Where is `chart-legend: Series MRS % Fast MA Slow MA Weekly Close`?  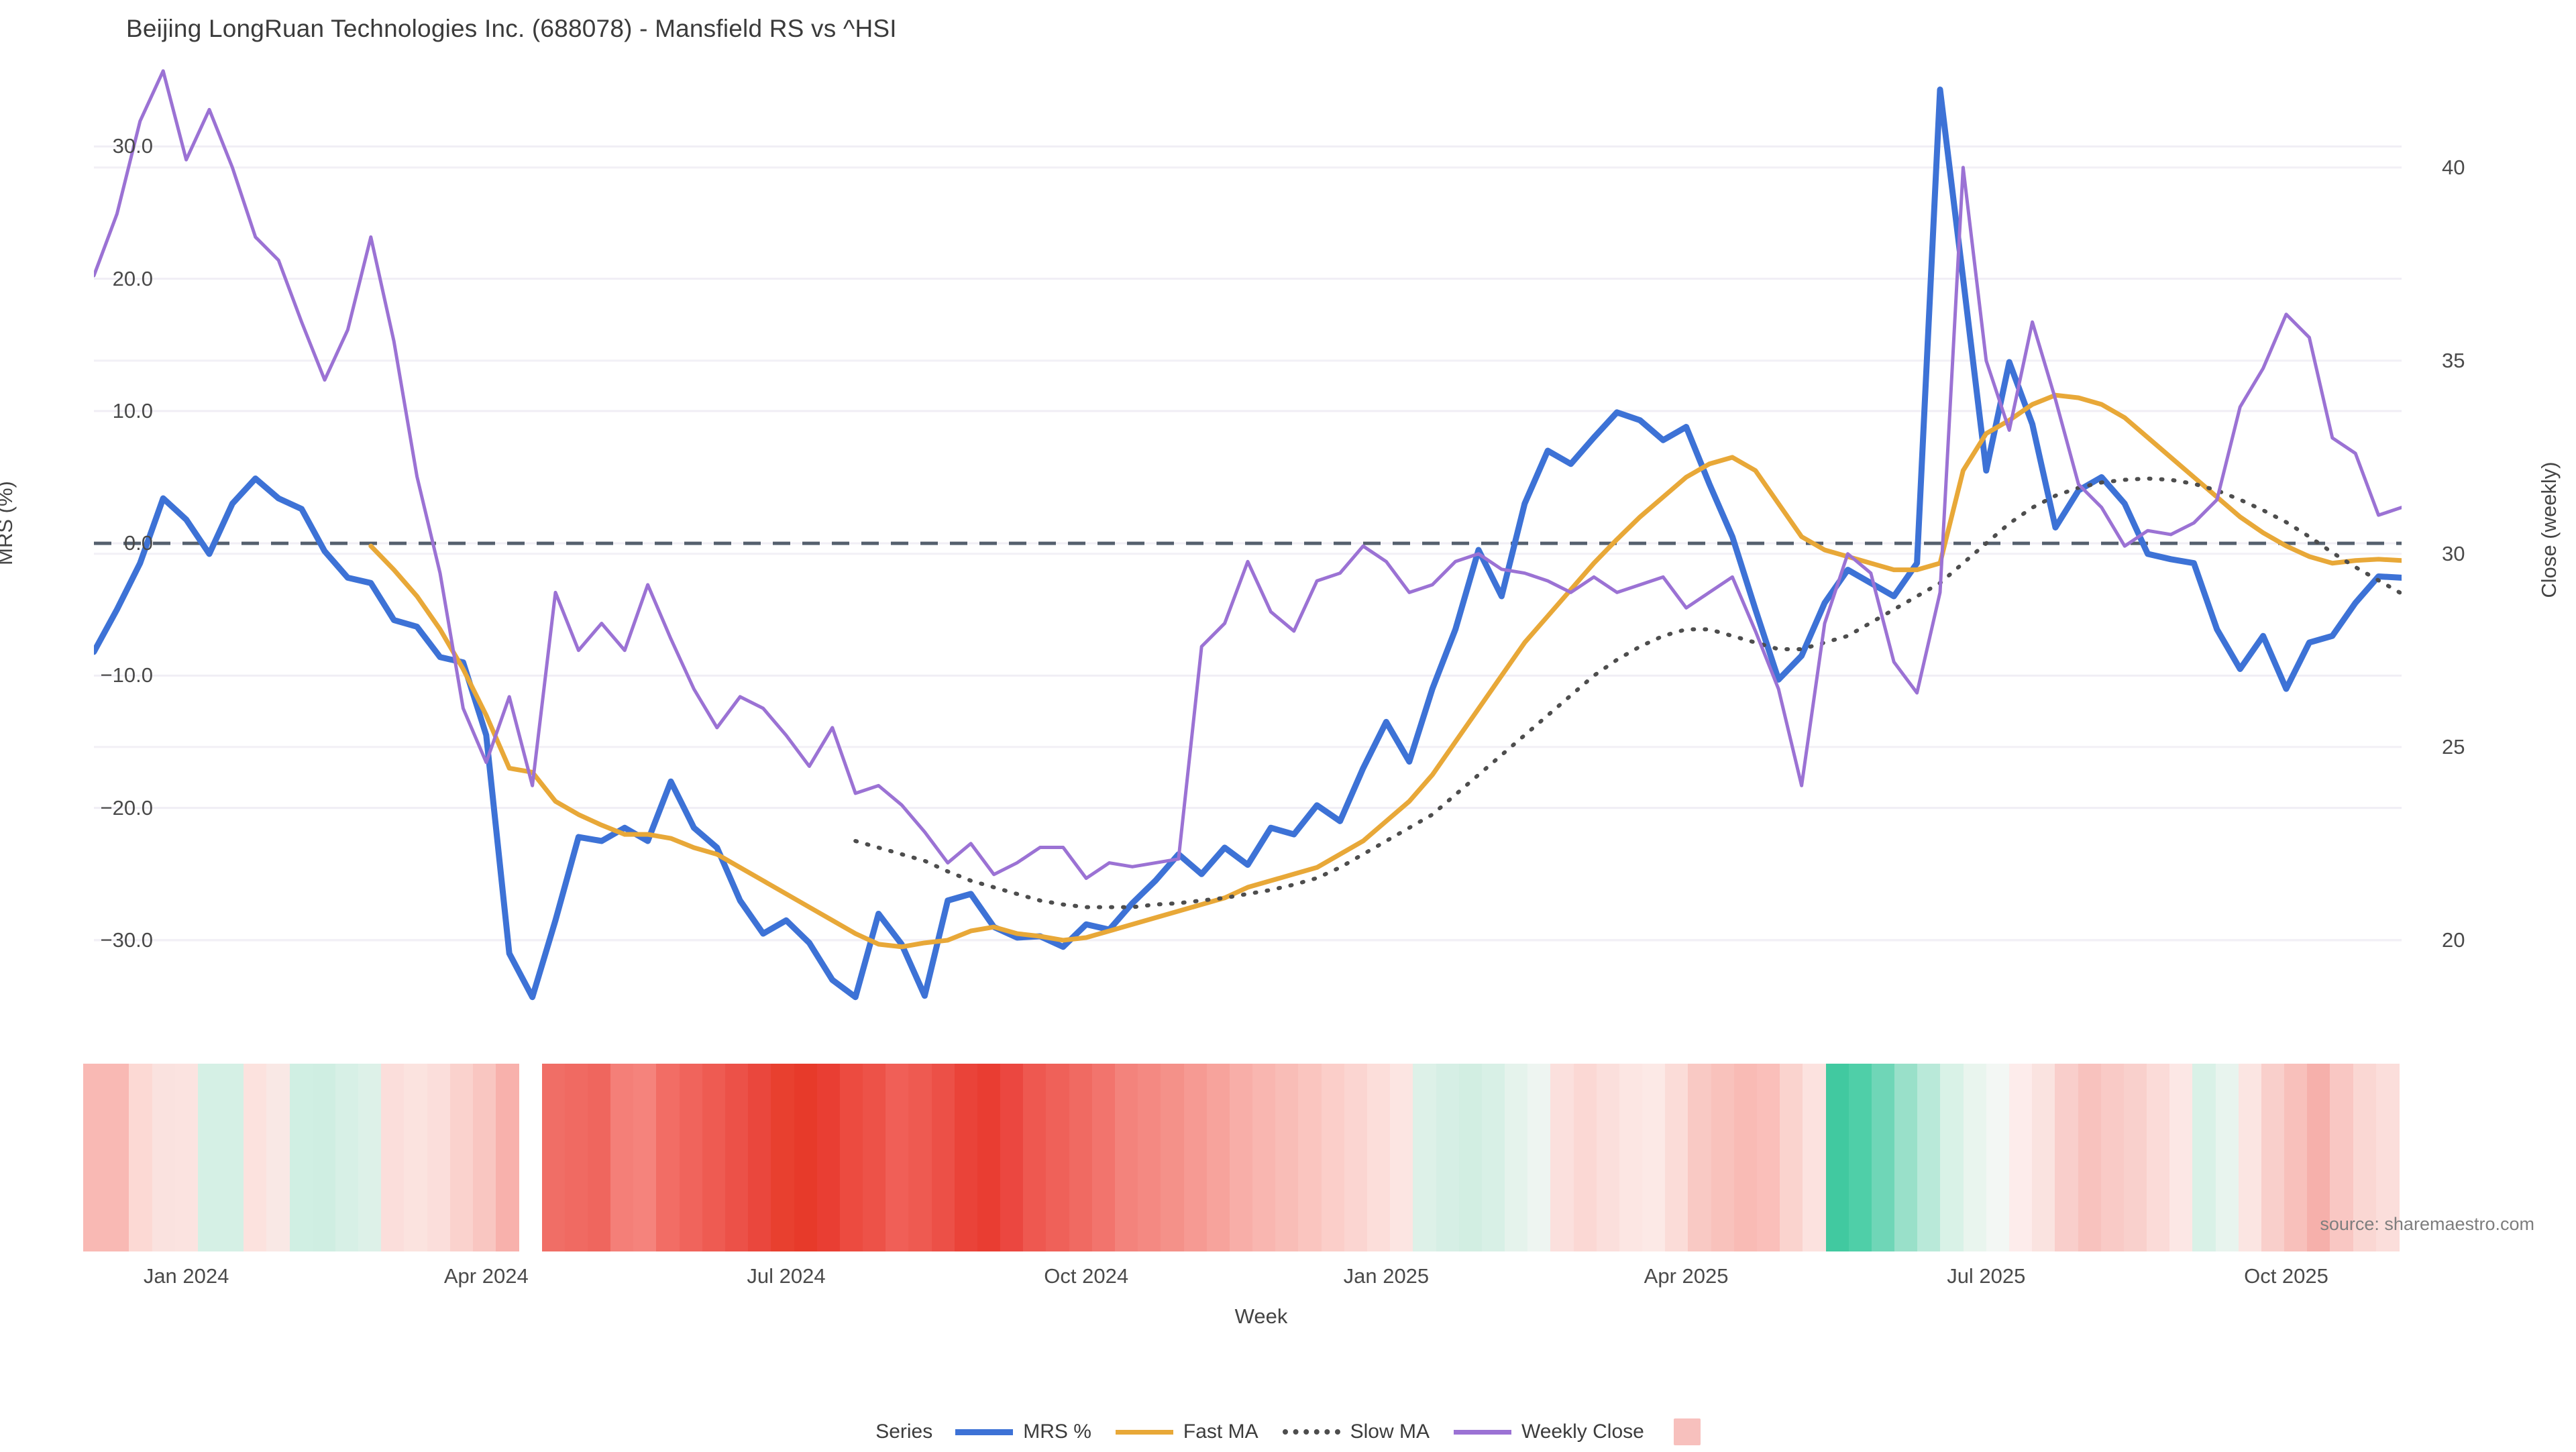 chart-legend: Series MRS % Fast MA Slow MA Weekly Close is located at coordinates (1288, 1432).